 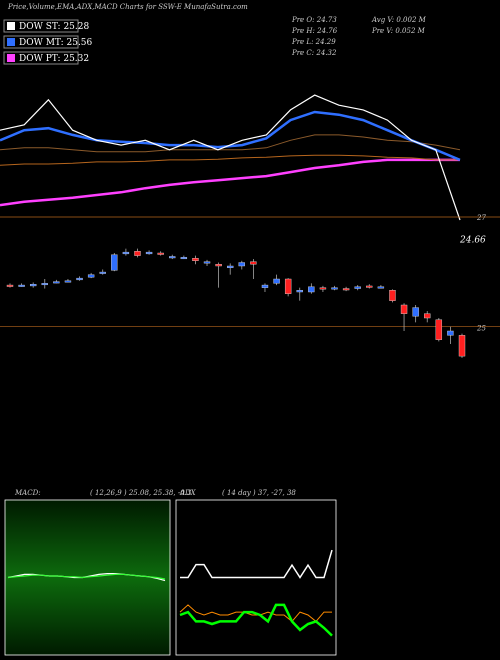 I want to click on y-tick-label: 25, so click(x=481, y=329).